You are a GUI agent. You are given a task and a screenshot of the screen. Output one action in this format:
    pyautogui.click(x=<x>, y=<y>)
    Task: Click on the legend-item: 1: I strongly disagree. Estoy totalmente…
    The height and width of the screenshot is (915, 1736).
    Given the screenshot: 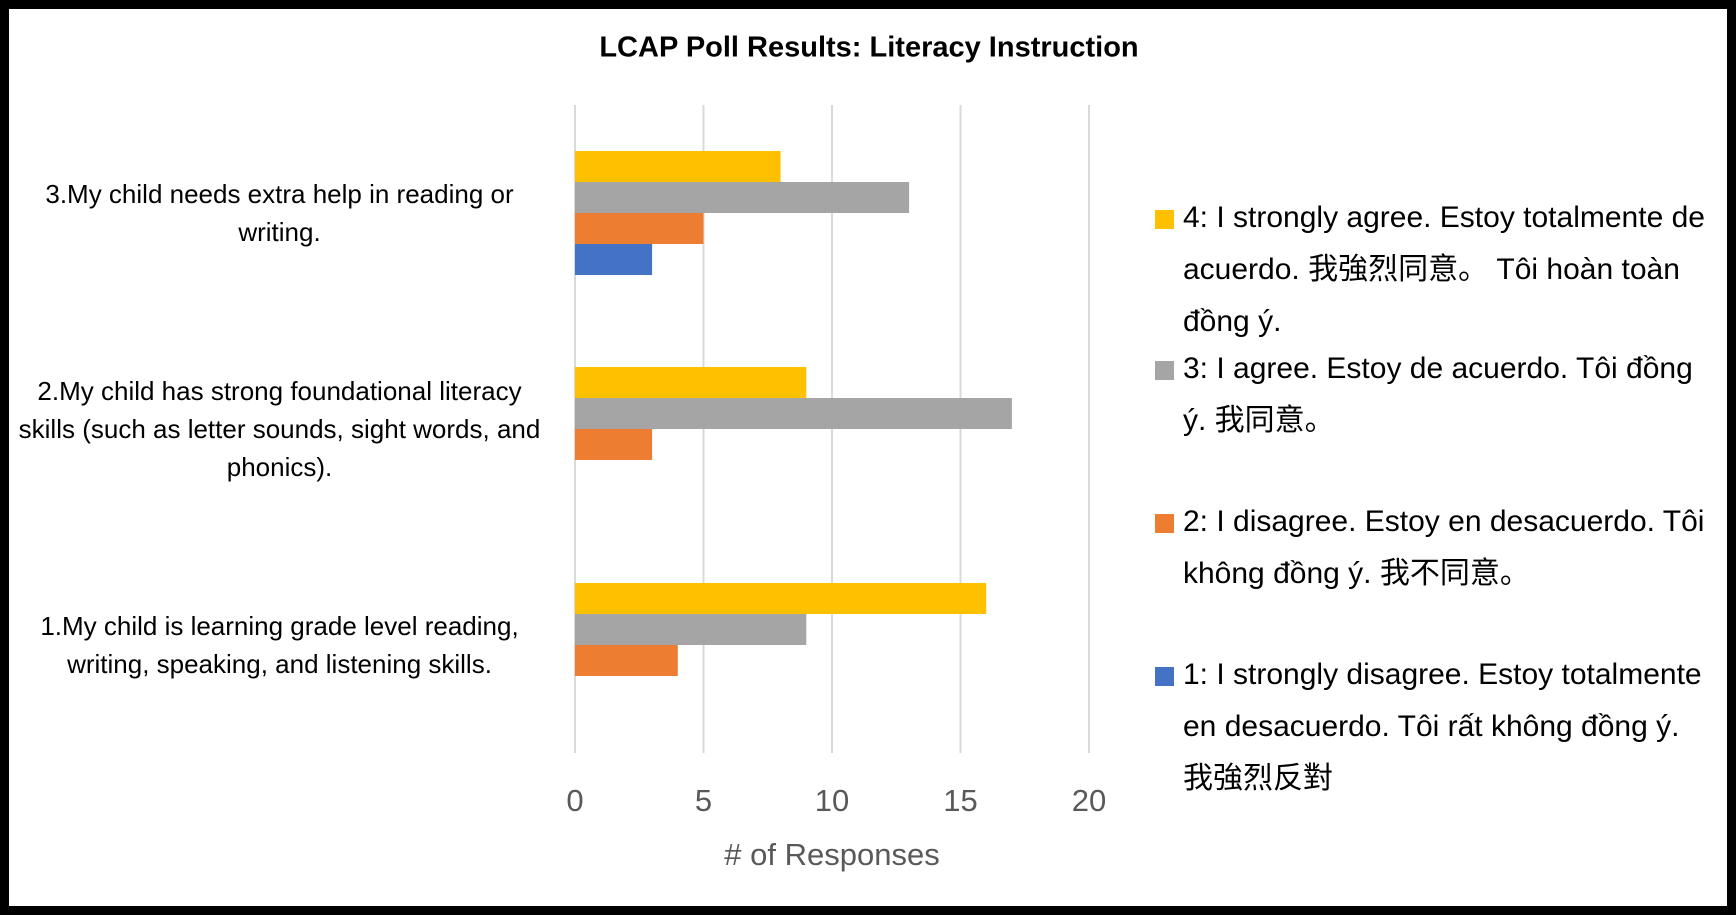 What is the action you would take?
    pyautogui.click(x=1432, y=727)
    